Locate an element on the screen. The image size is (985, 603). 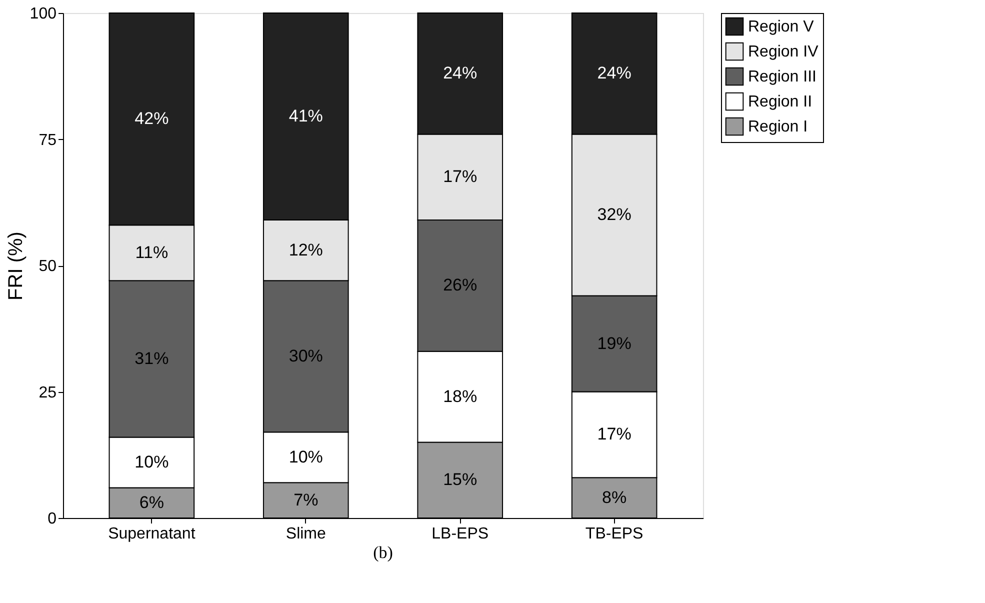
data-label: 8% is located at coordinates (614, 497).